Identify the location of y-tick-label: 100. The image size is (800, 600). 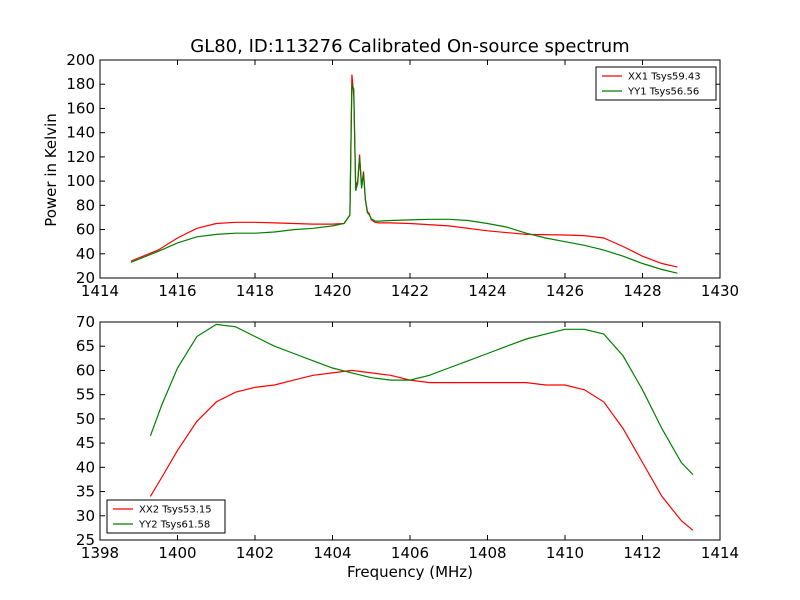
(80, 181).